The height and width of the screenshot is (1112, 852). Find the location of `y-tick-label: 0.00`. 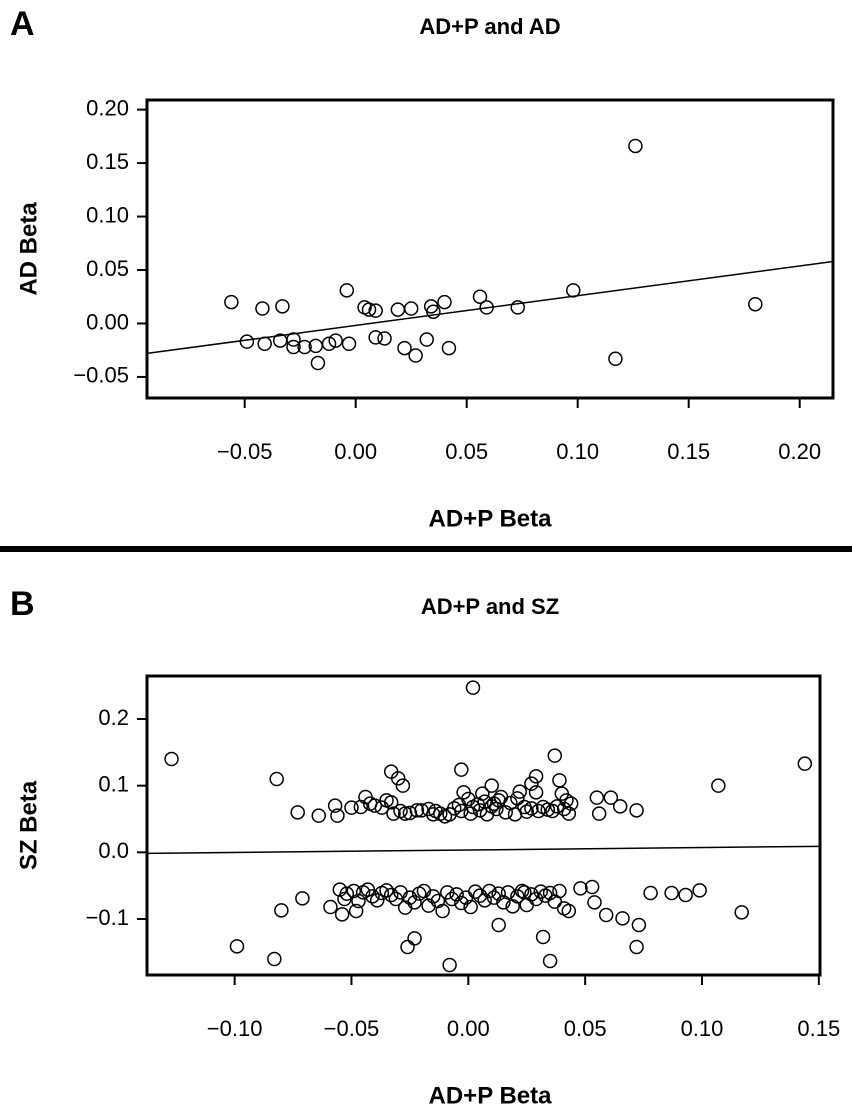

y-tick-label: 0.00 is located at coordinates (107, 321).